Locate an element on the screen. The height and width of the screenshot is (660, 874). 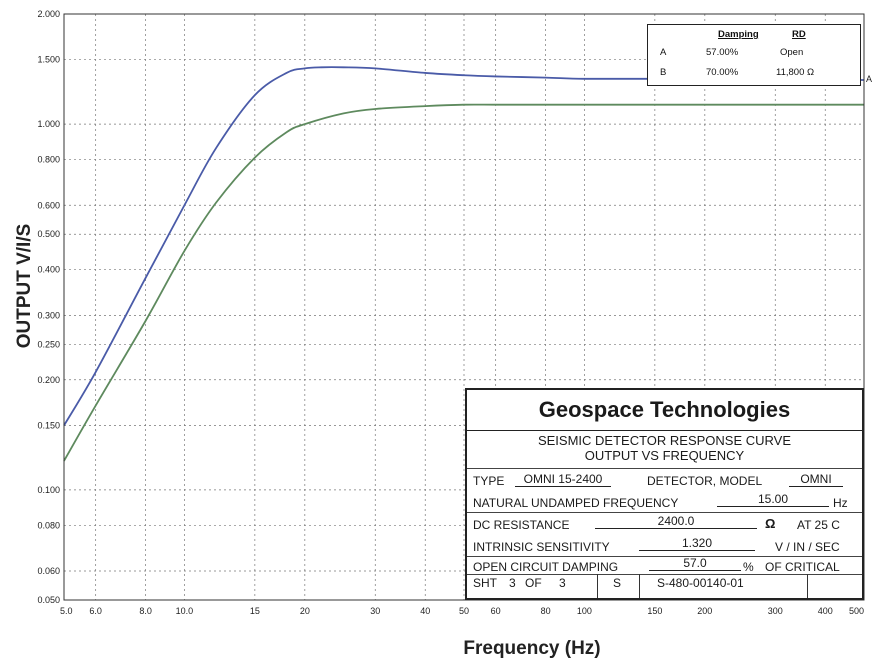
x-tick-label: 10.0 is located at coordinates (185, 611).